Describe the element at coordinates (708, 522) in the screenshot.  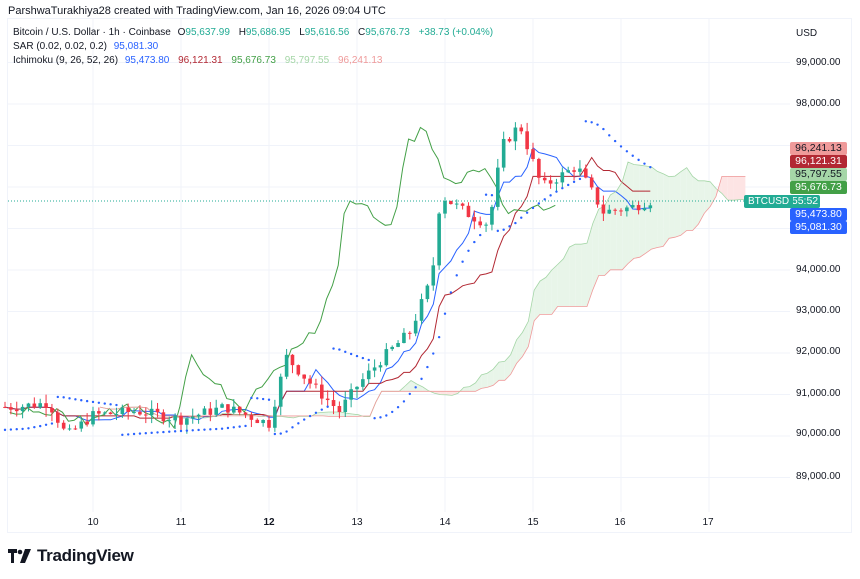
I see `time-tick: 17` at that location.